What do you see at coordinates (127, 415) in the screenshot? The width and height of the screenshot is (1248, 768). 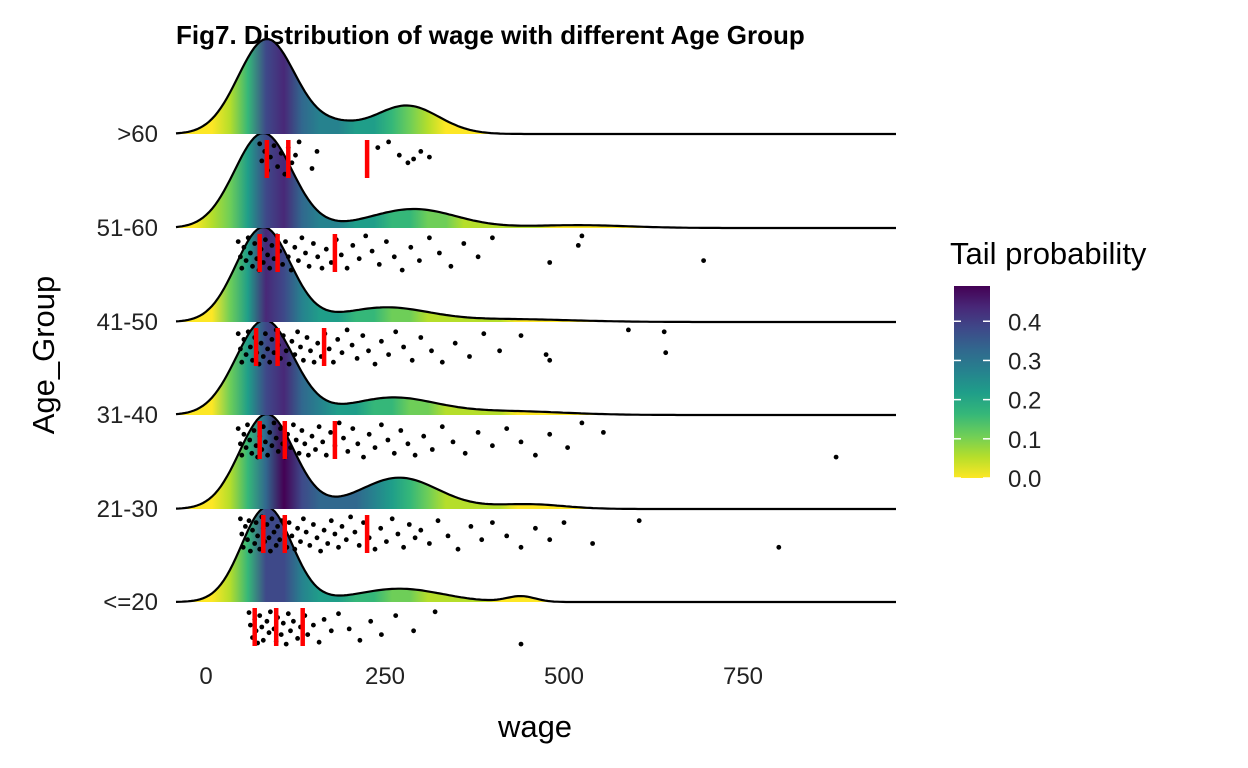 I see `y-tick-label: 31-40` at bounding box center [127, 415].